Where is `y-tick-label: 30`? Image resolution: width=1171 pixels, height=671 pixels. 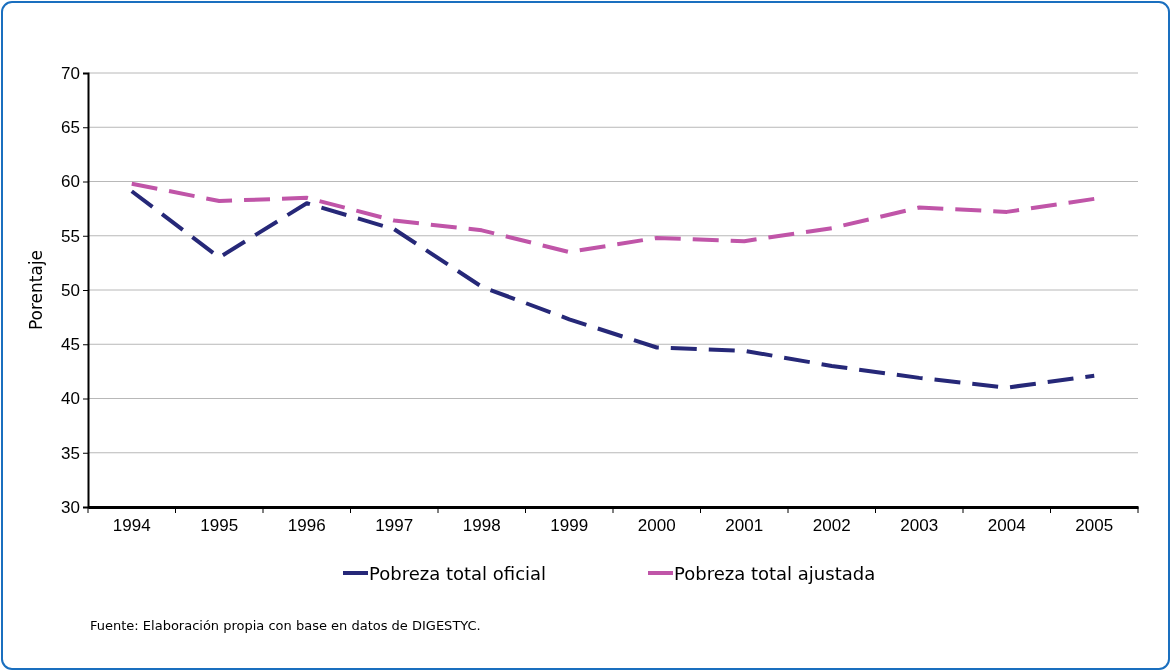 y-tick-label: 30 is located at coordinates (70, 507).